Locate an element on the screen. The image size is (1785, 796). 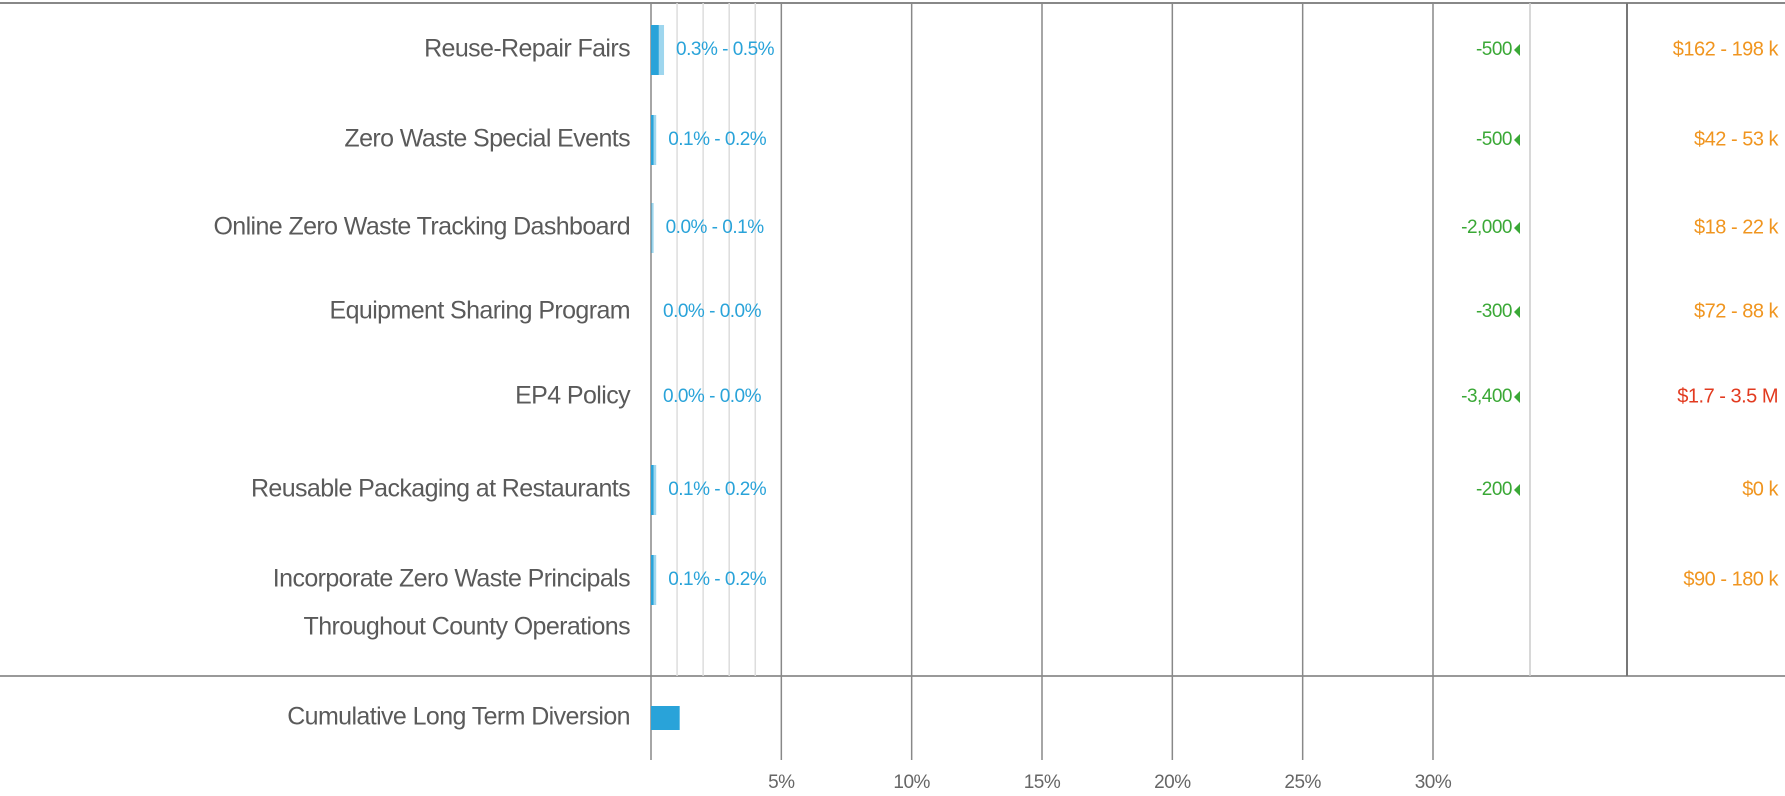
category-label: Equipment Sharing Program is located at coordinates (480, 311).